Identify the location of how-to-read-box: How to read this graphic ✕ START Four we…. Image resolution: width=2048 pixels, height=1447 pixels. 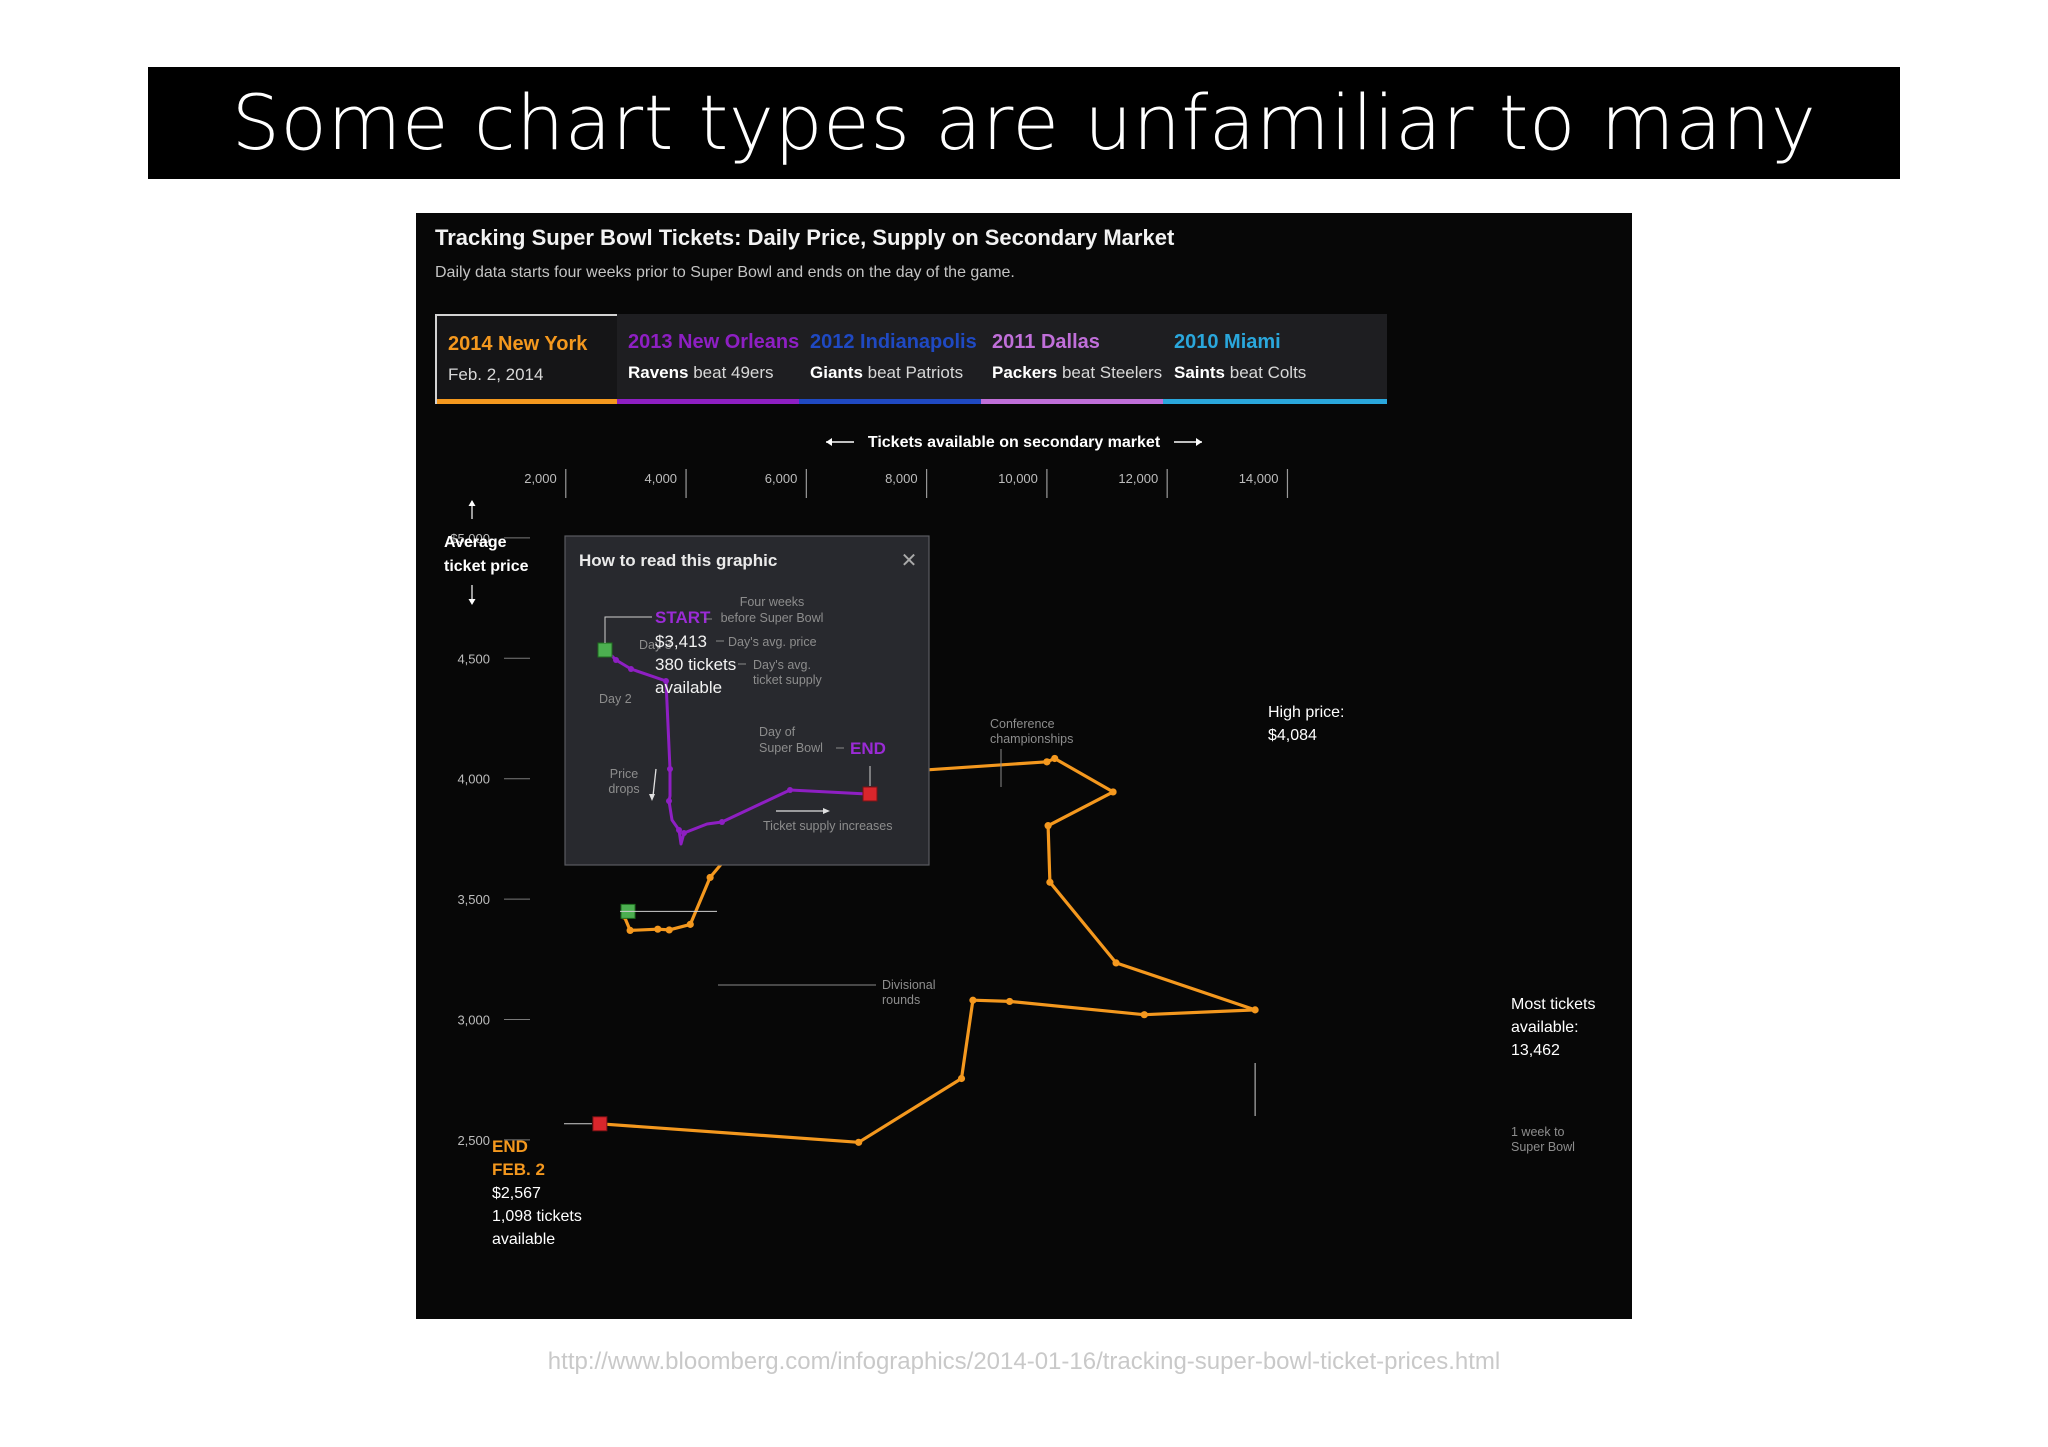
(747, 700).